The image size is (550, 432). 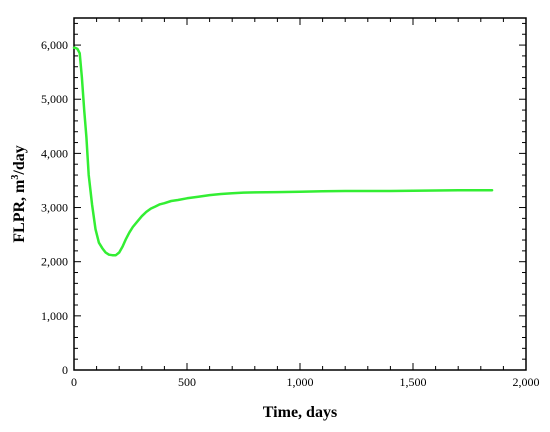 What do you see at coordinates (300, 412) in the screenshot?
I see `x-axis-title: Time, days` at bounding box center [300, 412].